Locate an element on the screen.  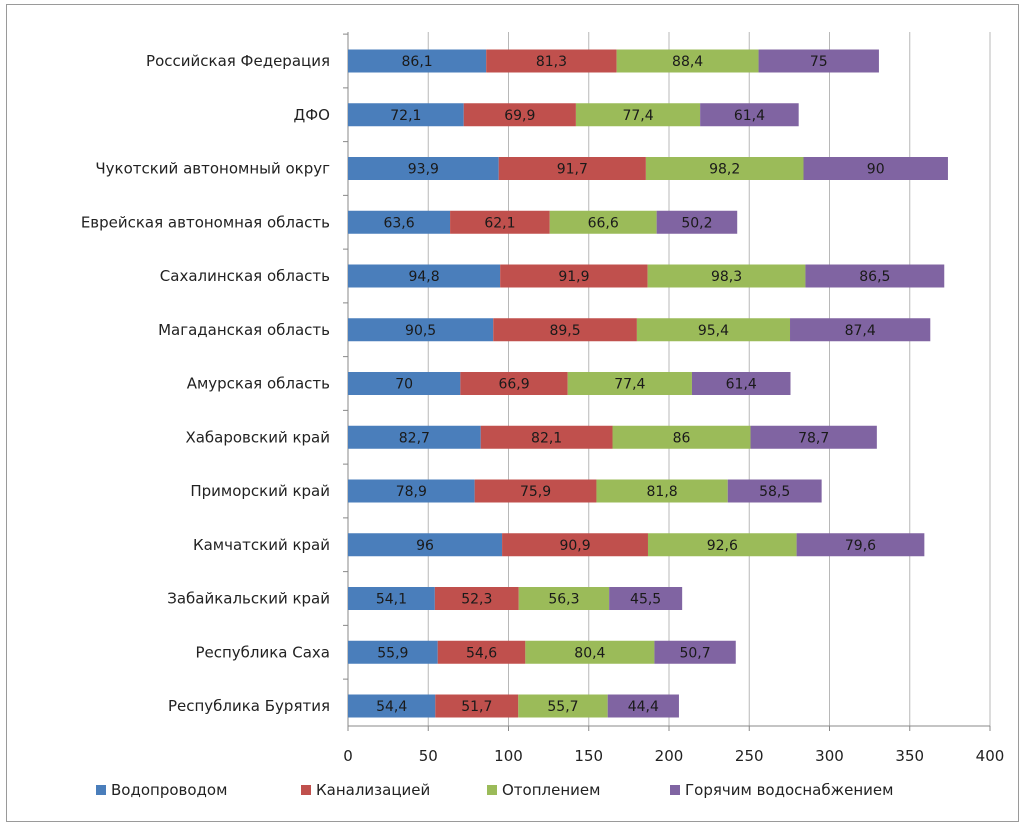
data-label-водопроводом-5: 90,5 is located at coordinates (420, 331).